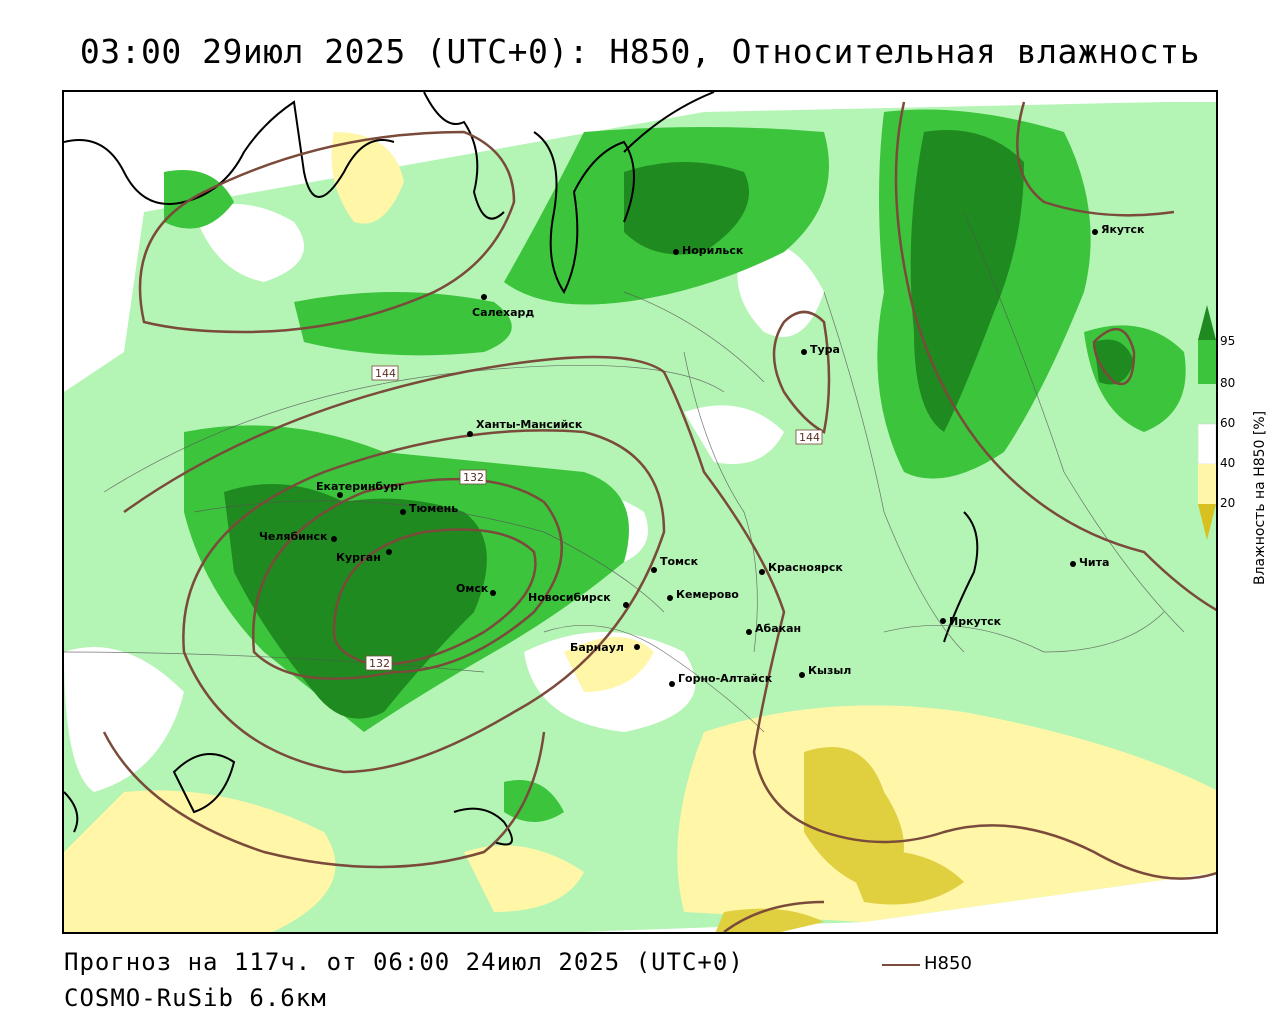  I want to click on svg-text: Курган, so click(358, 557).